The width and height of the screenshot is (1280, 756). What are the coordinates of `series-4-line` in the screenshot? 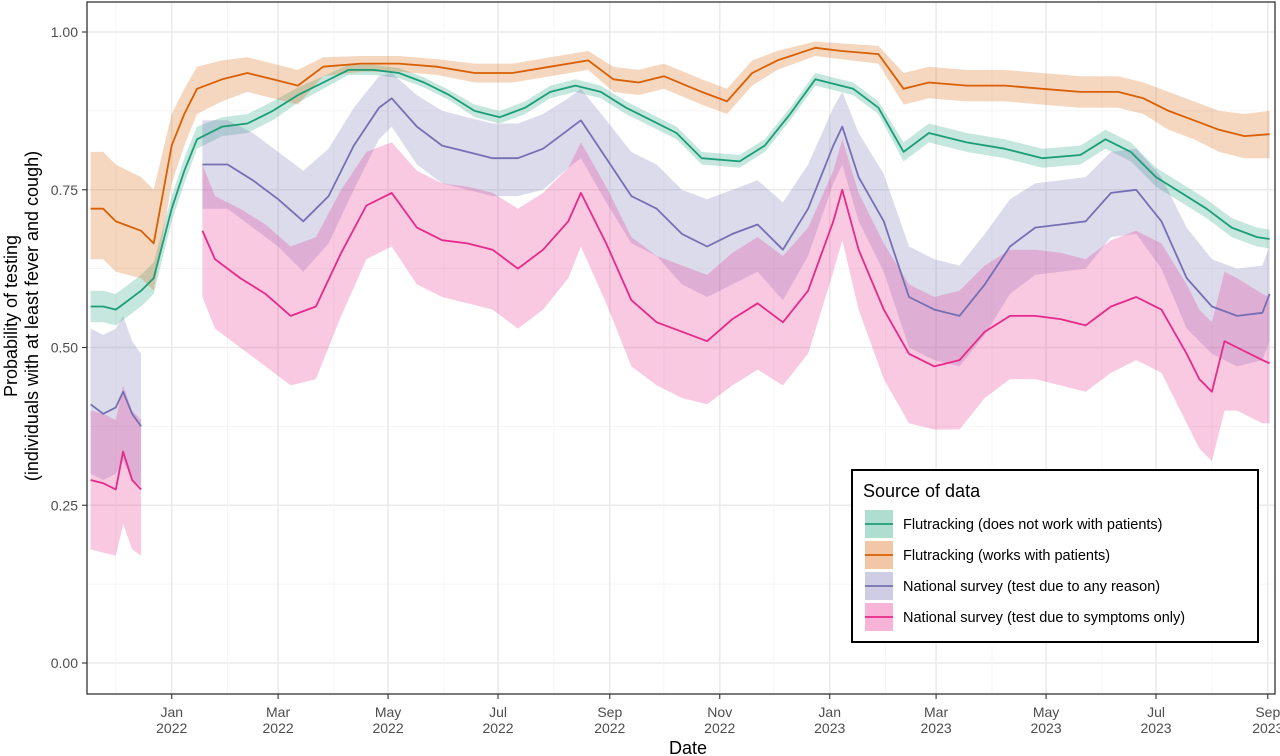 It's located at (116, 470).